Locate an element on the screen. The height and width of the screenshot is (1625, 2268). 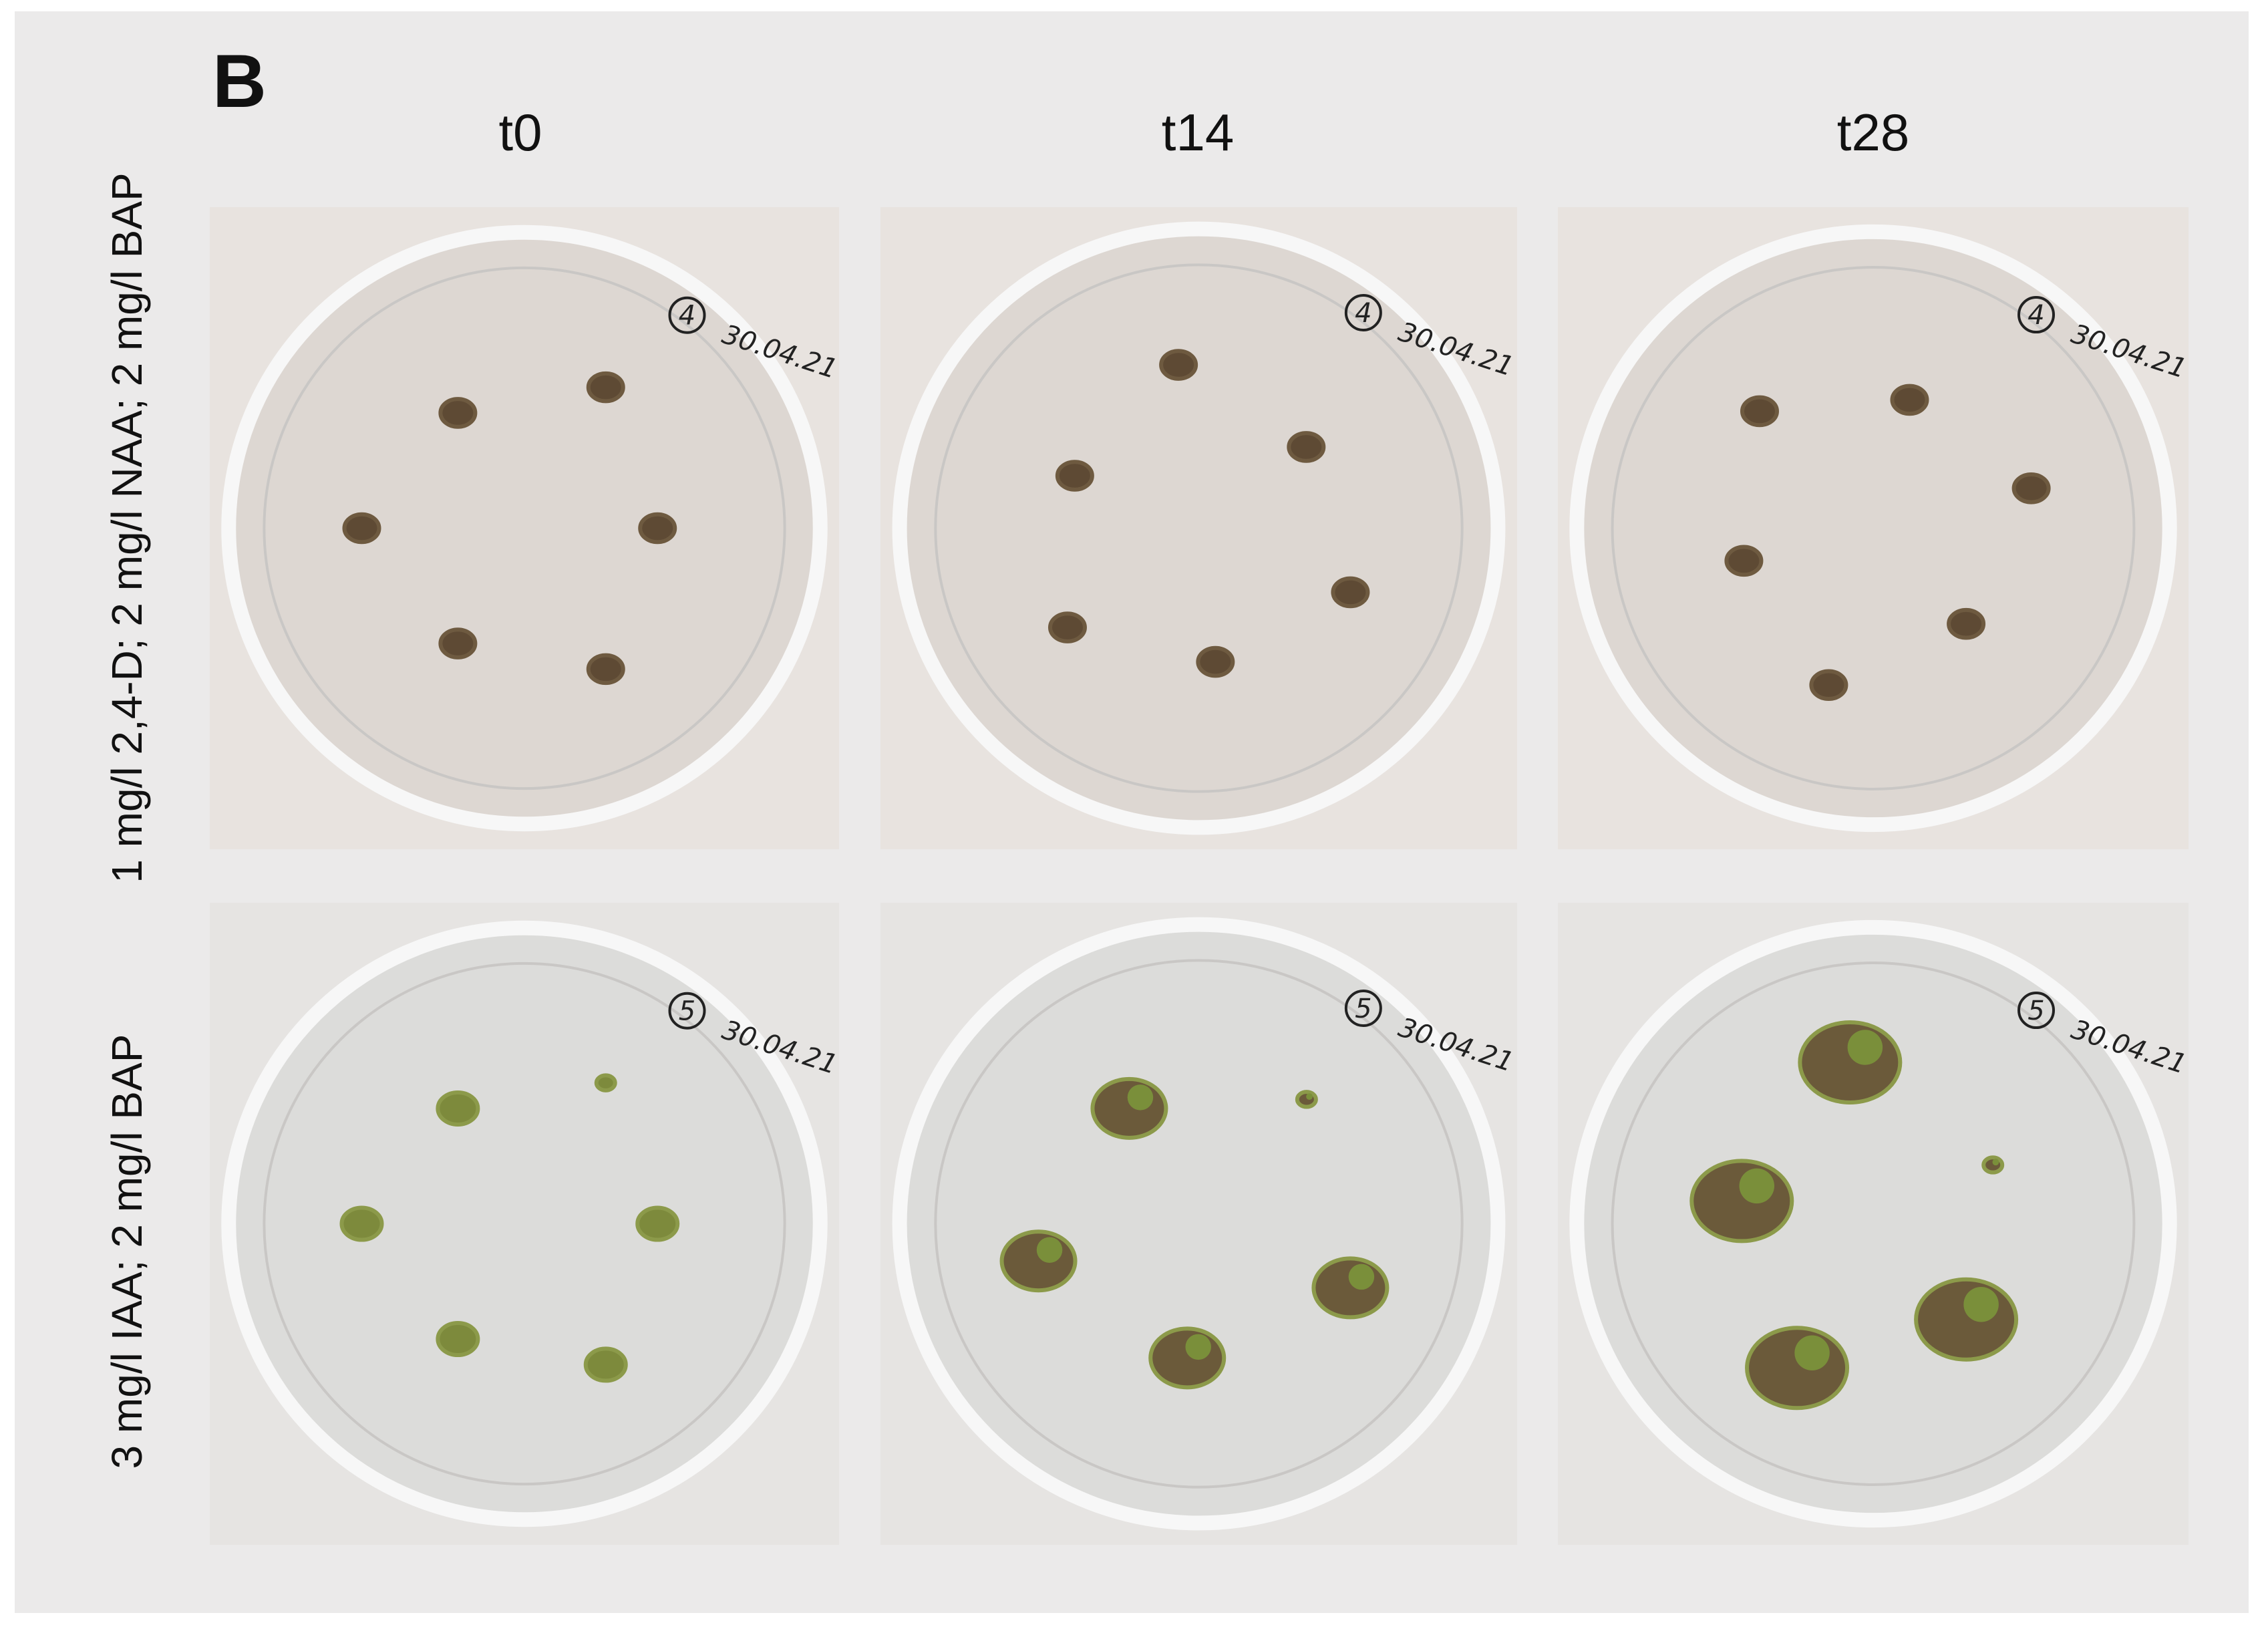
column-header: t0 is located at coordinates (520, 132).